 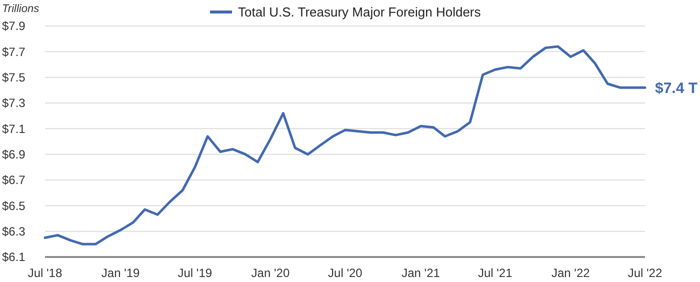 What do you see at coordinates (21, 9) in the screenshot?
I see `y-axis-title: Trillions` at bounding box center [21, 9].